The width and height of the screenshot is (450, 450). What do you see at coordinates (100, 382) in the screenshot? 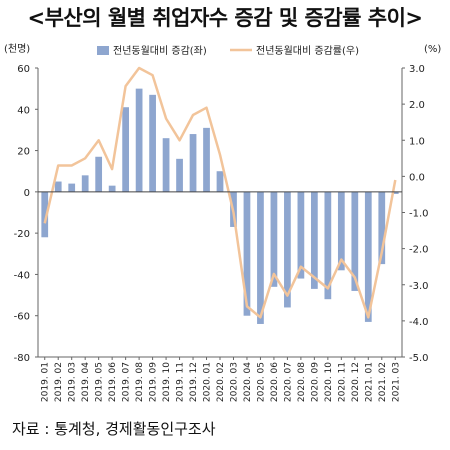
I see `x-tick-label: 2019. 05` at bounding box center [100, 382].